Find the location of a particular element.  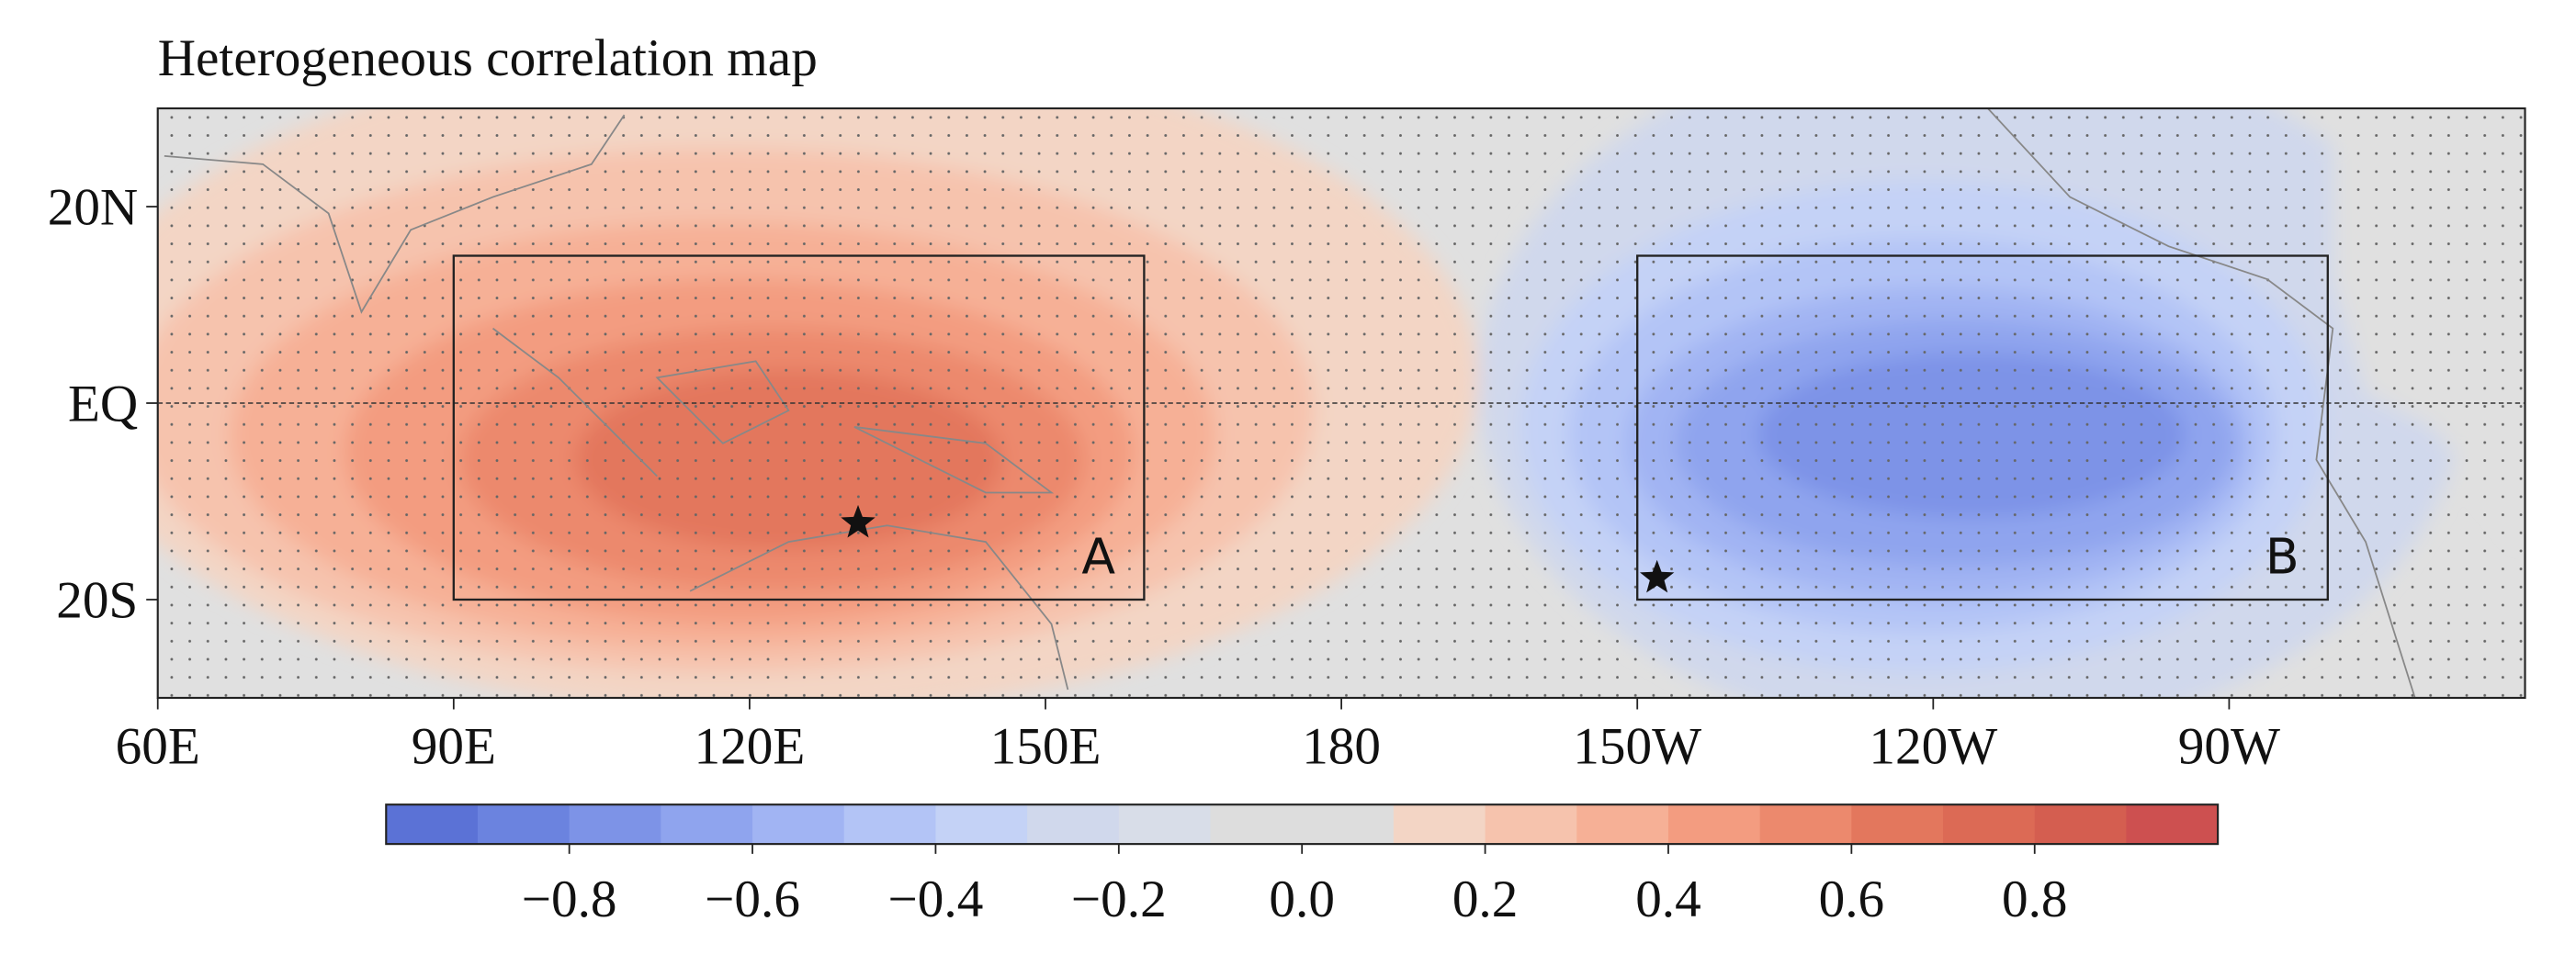

x-tick-label: 90E is located at coordinates (454, 747).